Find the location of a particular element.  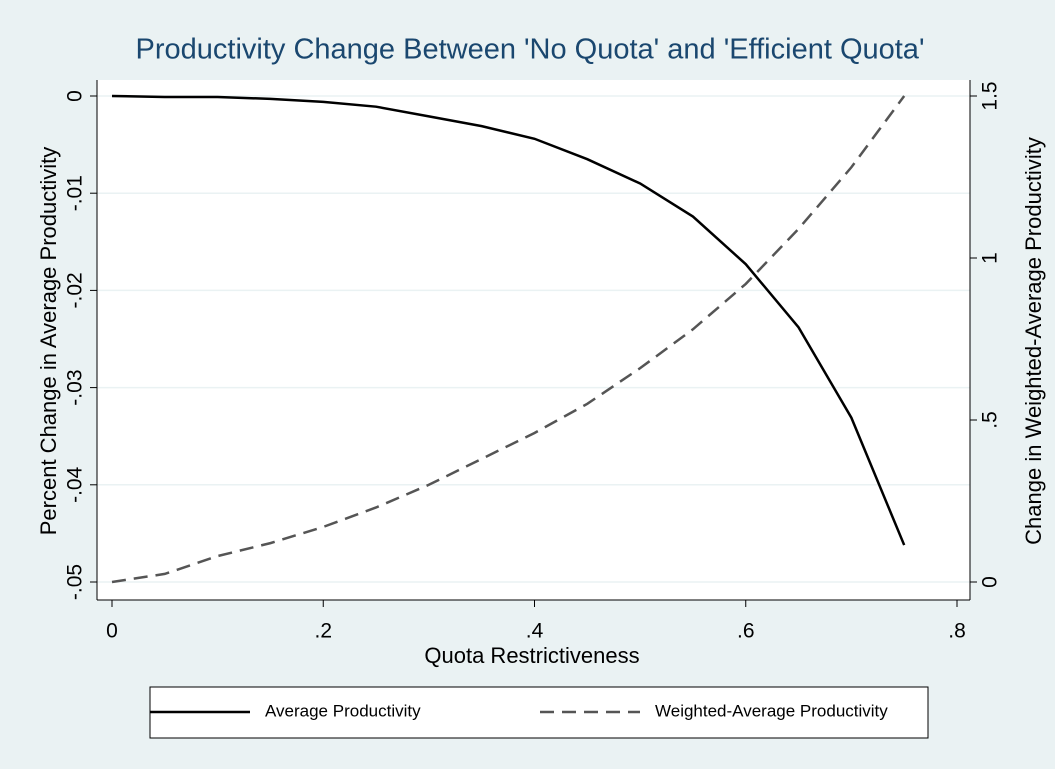

y2-tick-label: 0 is located at coordinates (990, 582).